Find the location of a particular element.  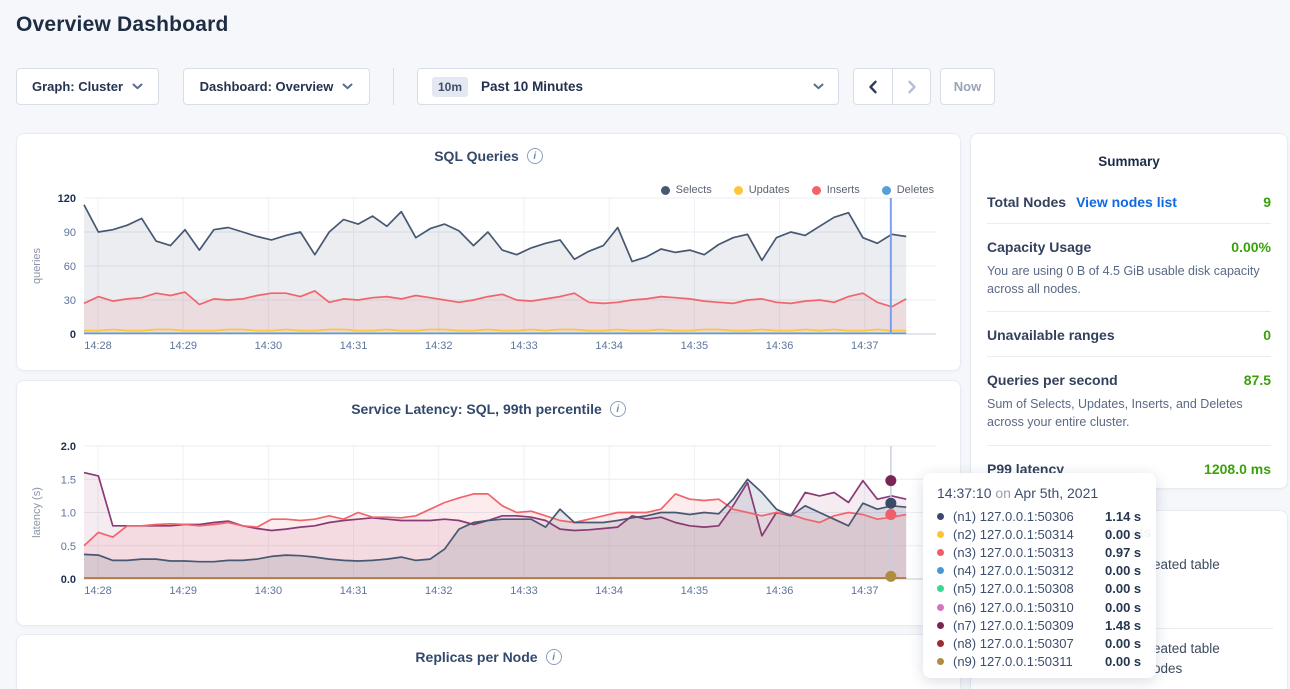

summary-value: 1208.0 ms is located at coordinates (1237, 468).